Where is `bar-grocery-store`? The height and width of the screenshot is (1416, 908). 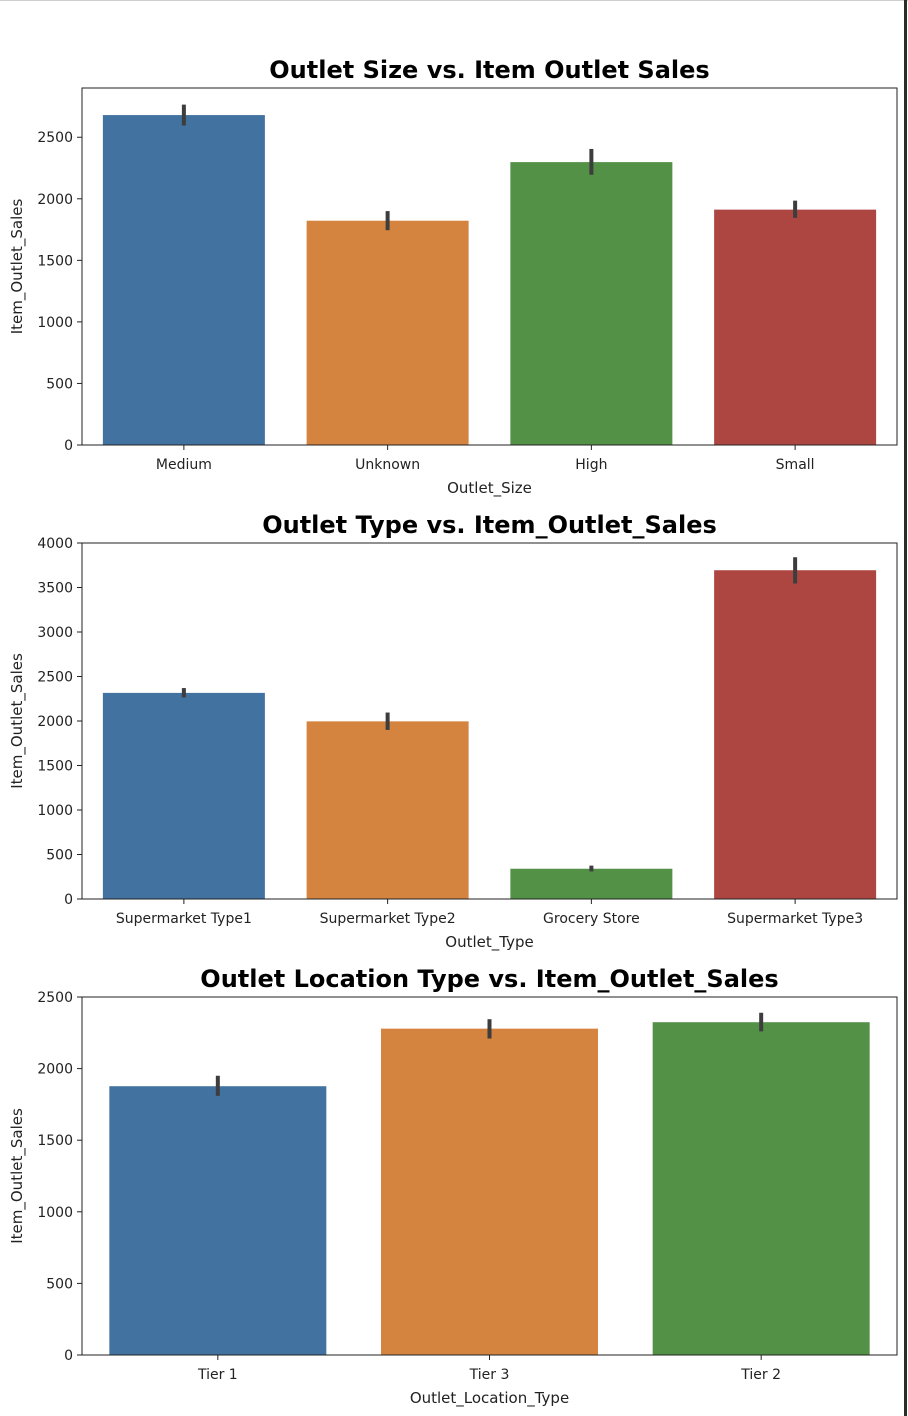 bar-grocery-store is located at coordinates (591, 883).